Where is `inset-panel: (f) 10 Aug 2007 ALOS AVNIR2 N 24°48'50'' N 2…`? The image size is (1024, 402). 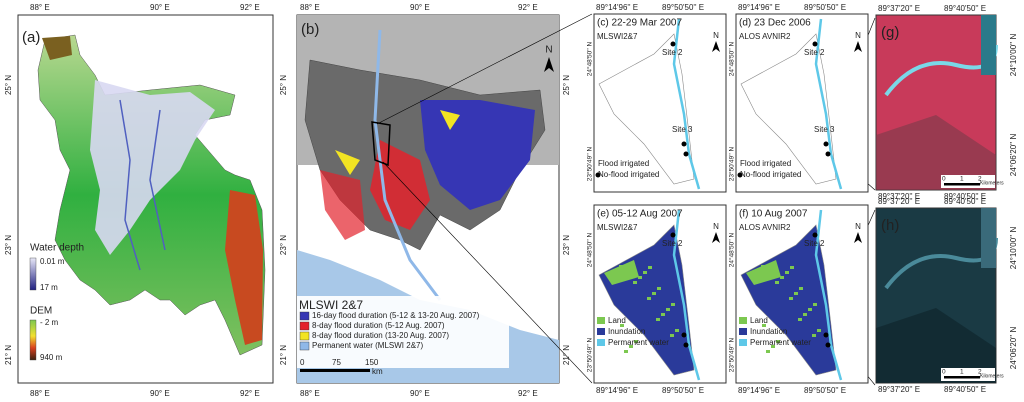 inset-panel: (f) 10 Aug 2007 ALOS AVNIR2 N 24°48'50'' N 2… is located at coordinates (798, 299).